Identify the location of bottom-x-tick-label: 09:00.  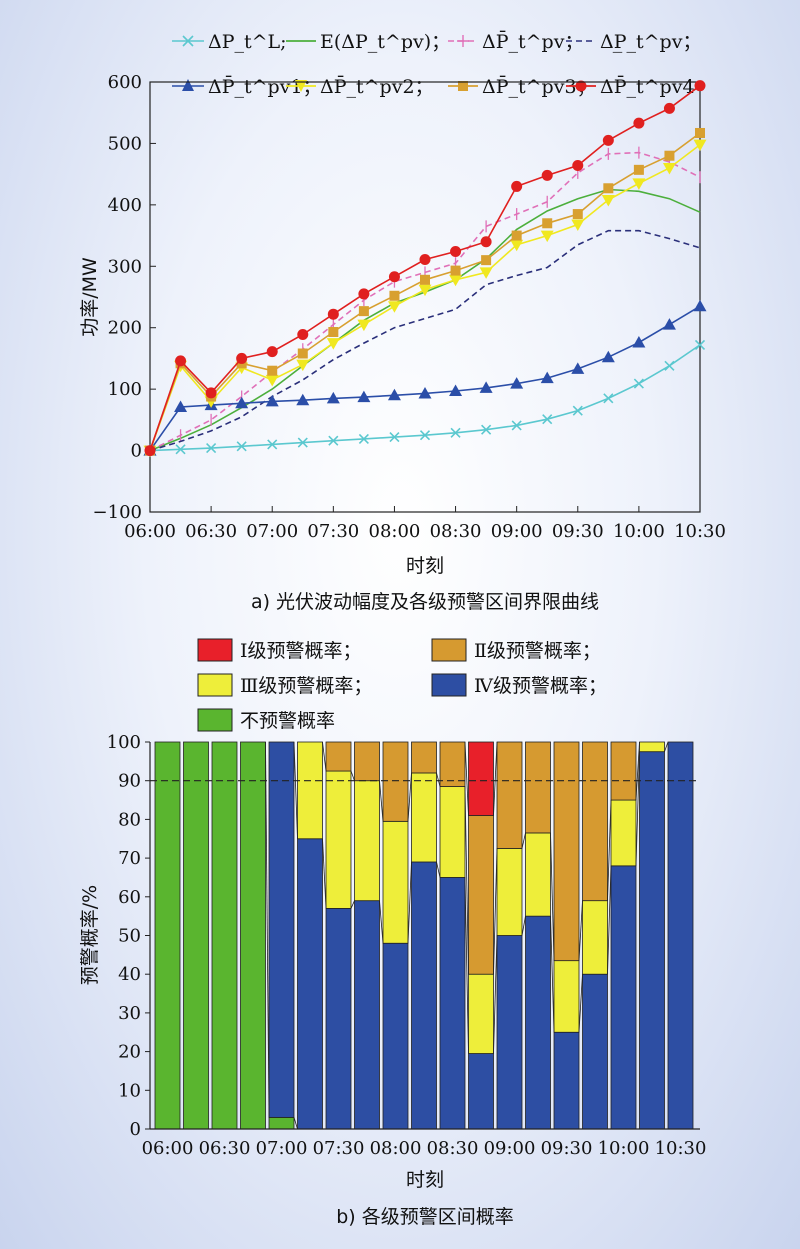
(510, 1148).